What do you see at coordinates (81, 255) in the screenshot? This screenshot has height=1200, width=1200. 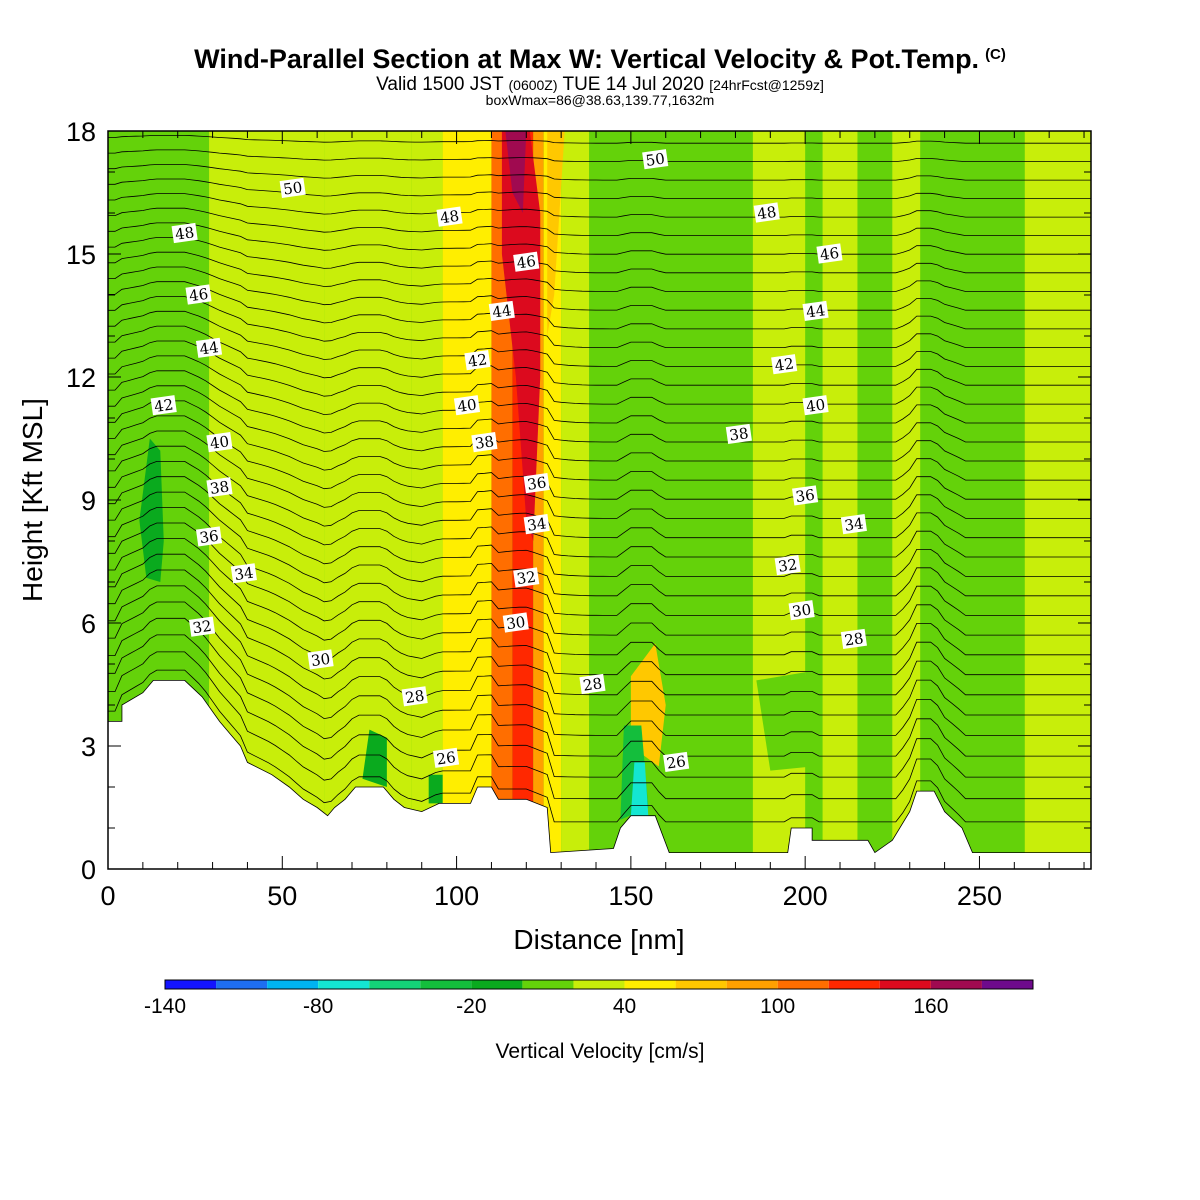 I see `y-tick-label: 15` at bounding box center [81, 255].